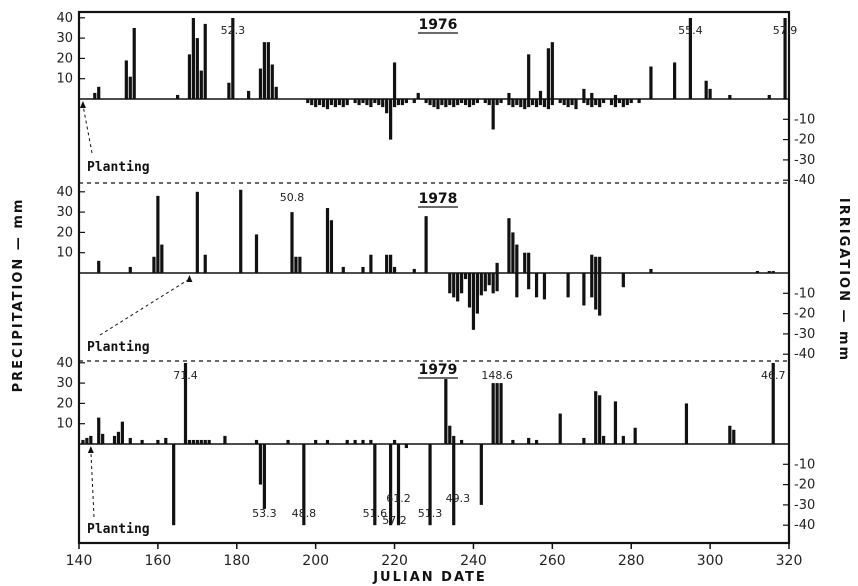  I want to click on y-axis-label-right: IRRIGATION — mm, so click(843, 280).